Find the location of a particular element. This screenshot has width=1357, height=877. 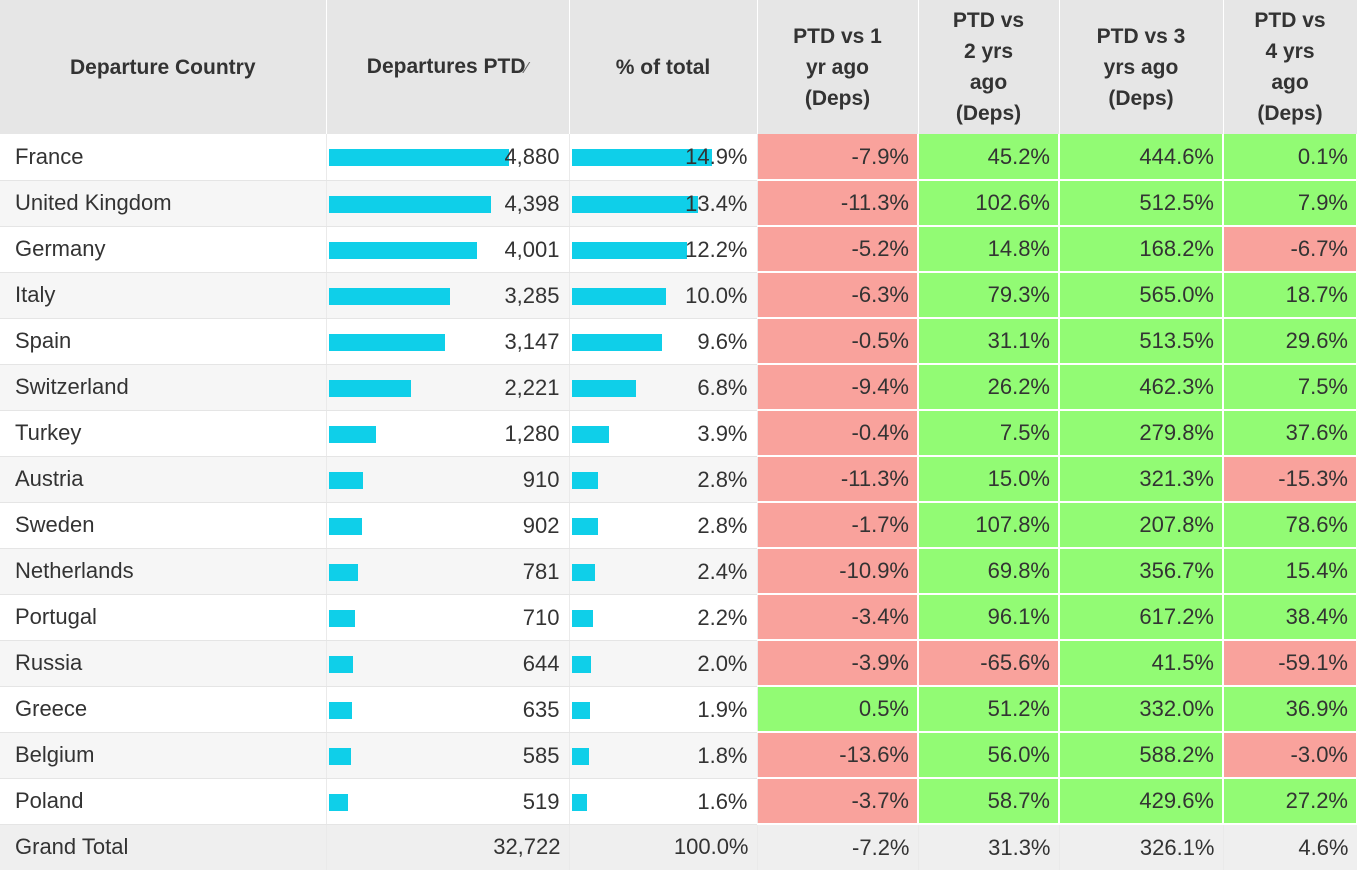

change-vs2-cell: 45.2% is located at coordinates (989, 157).